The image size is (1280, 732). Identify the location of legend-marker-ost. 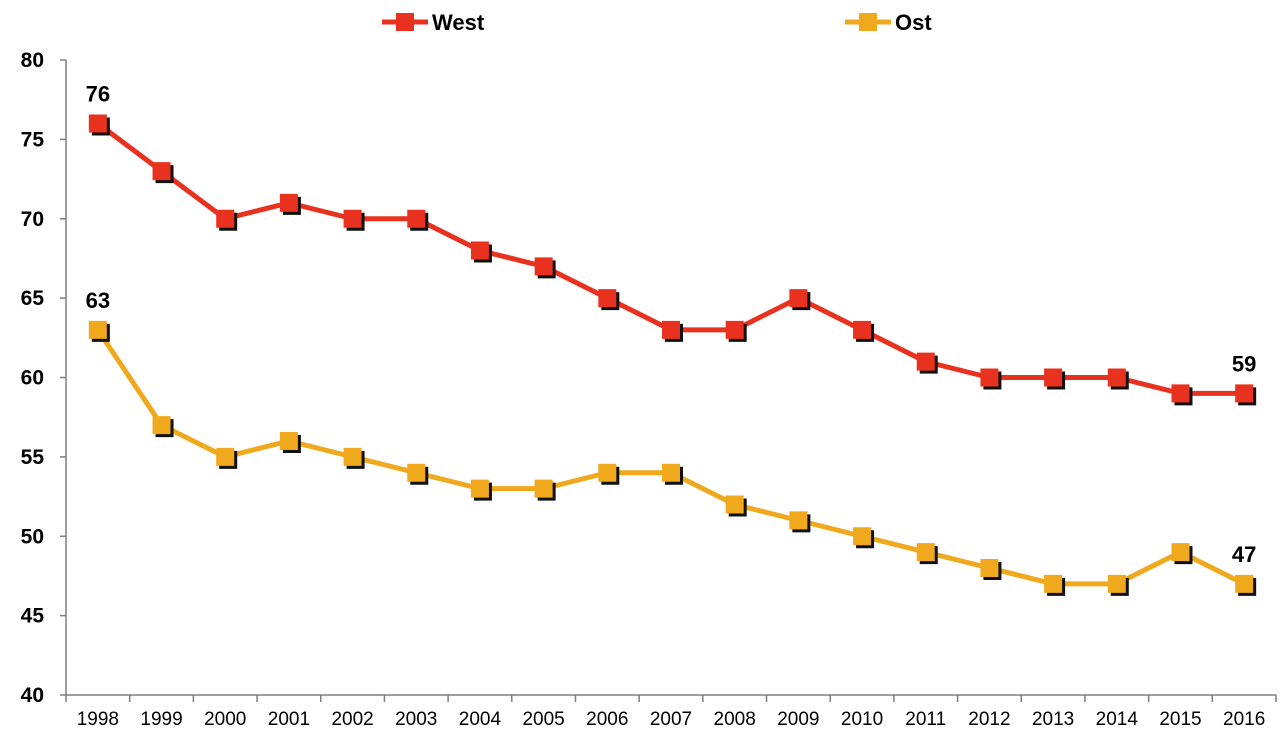
(868, 22).